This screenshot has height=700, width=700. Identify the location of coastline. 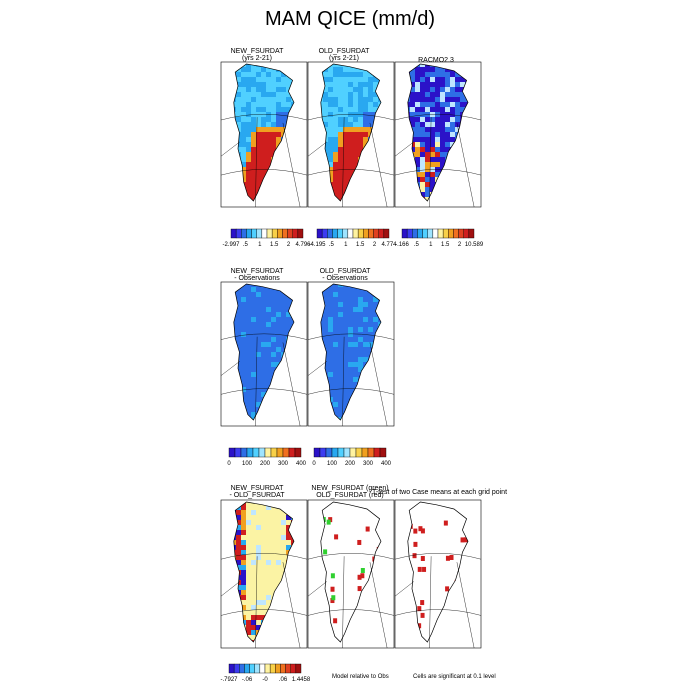
(351, 352).